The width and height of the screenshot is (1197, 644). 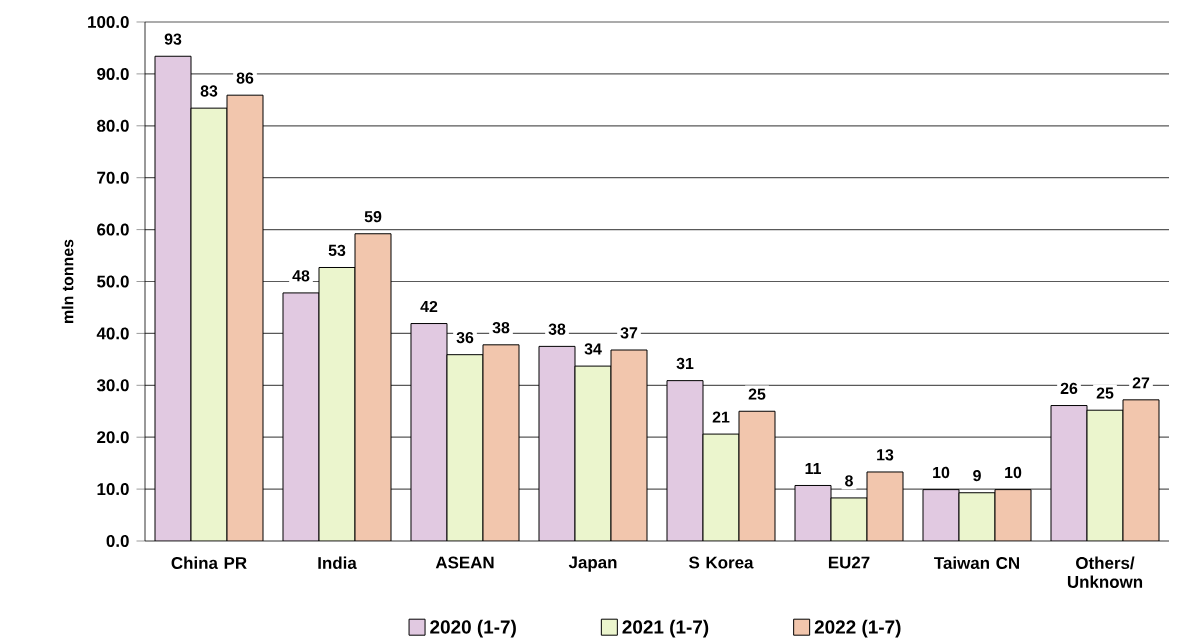 What do you see at coordinates (209, 91) in the screenshot?
I see `data-label: 83` at bounding box center [209, 91].